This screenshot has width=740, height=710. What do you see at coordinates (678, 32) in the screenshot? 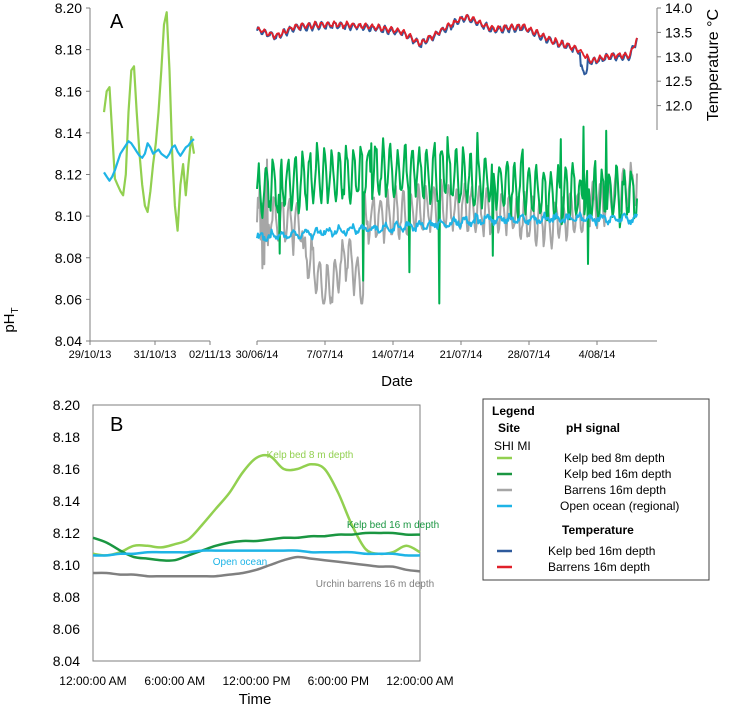
I see `temperature-tick-label: 13.5` at bounding box center [678, 32].